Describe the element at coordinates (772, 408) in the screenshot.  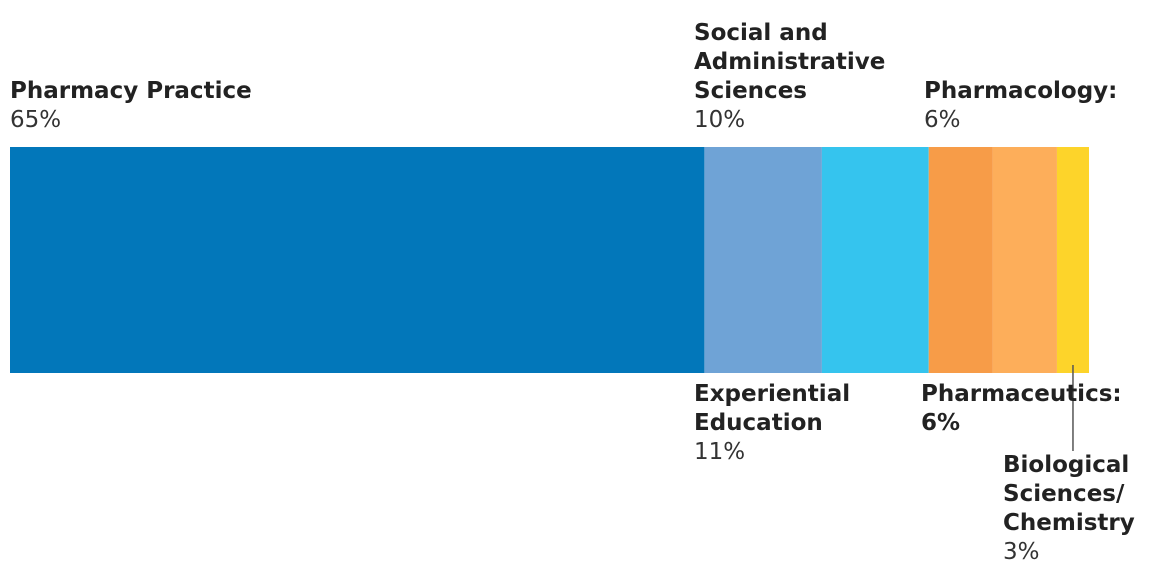
I see `category-name: Experiential Education` at that location.